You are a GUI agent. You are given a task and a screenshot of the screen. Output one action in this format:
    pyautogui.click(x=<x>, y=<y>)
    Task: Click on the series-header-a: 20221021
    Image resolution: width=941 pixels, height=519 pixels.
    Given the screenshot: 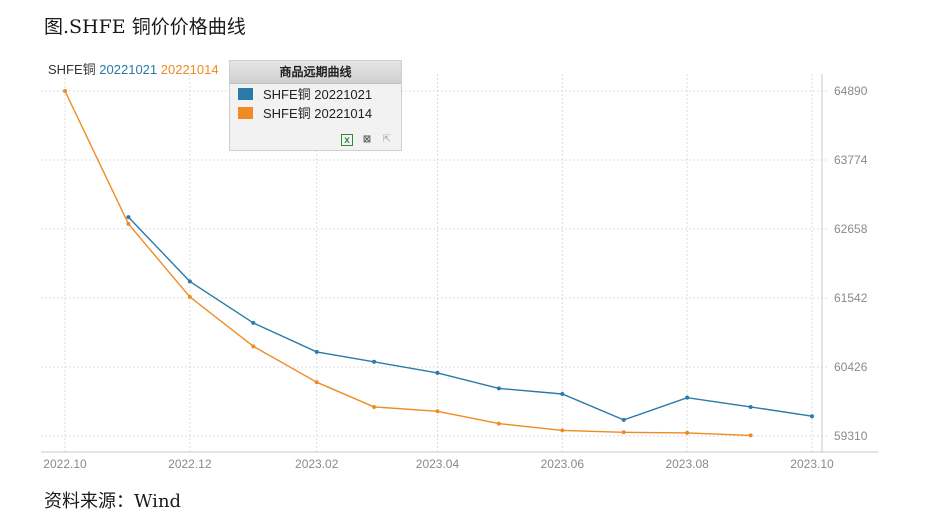 What is the action you would take?
    pyautogui.click(x=128, y=69)
    